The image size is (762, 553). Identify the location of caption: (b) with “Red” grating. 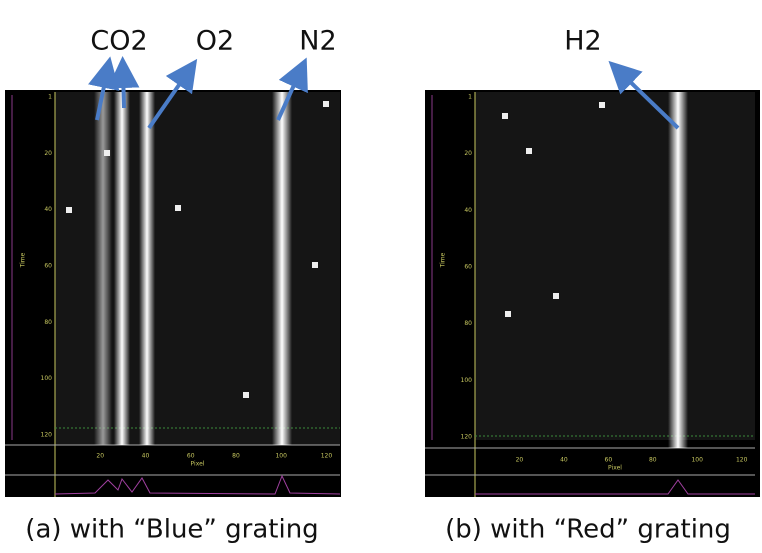
(588, 530).